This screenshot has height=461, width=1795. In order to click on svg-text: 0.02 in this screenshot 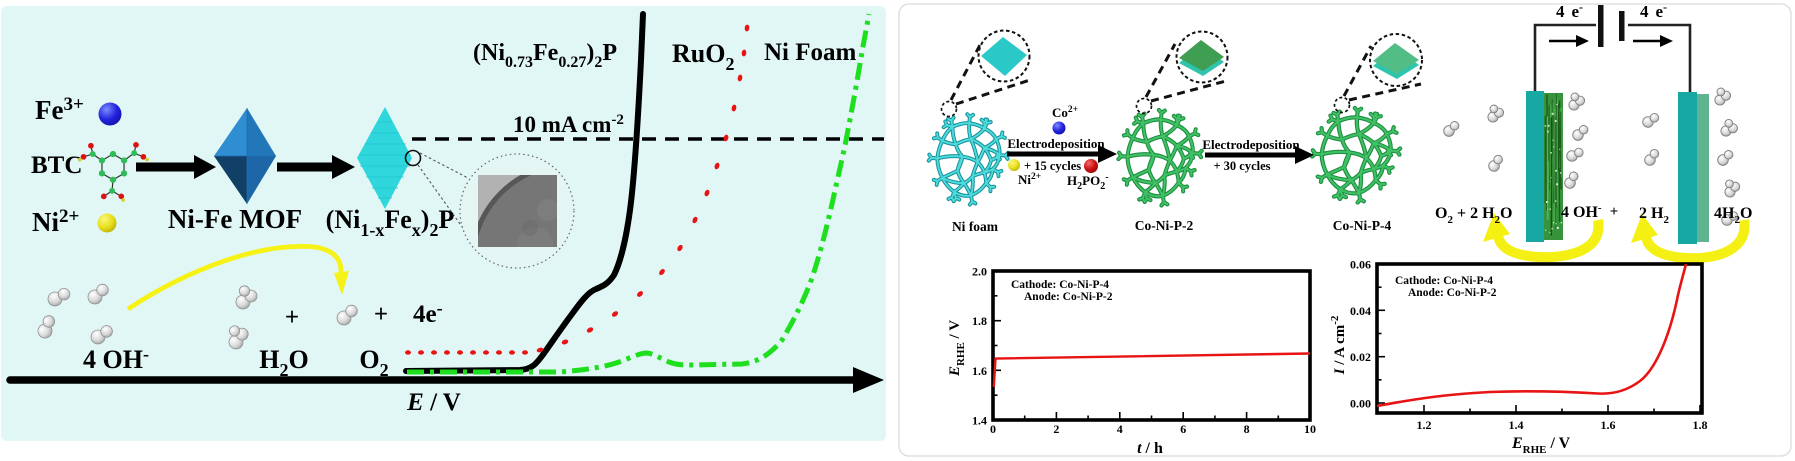, I will do `click(1360, 357)`.